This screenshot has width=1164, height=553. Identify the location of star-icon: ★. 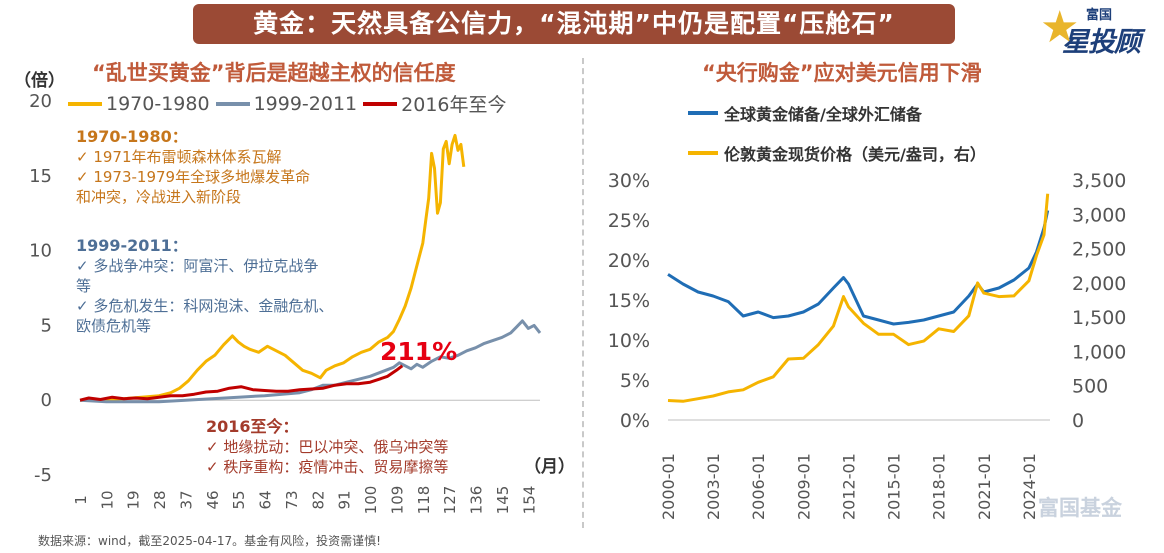
(1060, 27).